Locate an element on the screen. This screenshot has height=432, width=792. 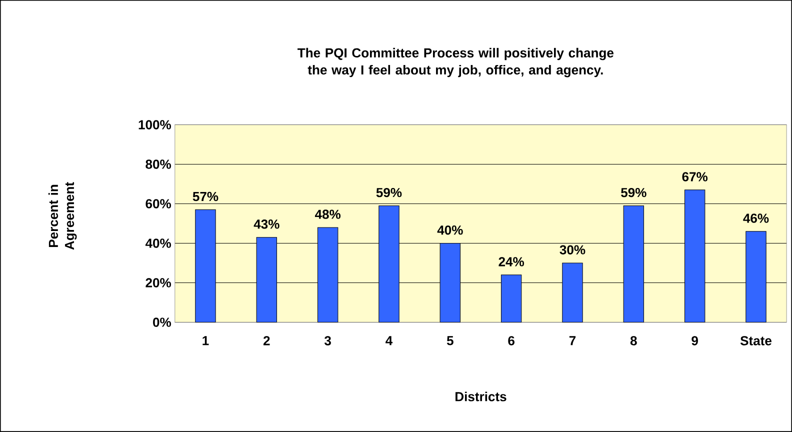
x-tick-label: 3 is located at coordinates (327, 341).